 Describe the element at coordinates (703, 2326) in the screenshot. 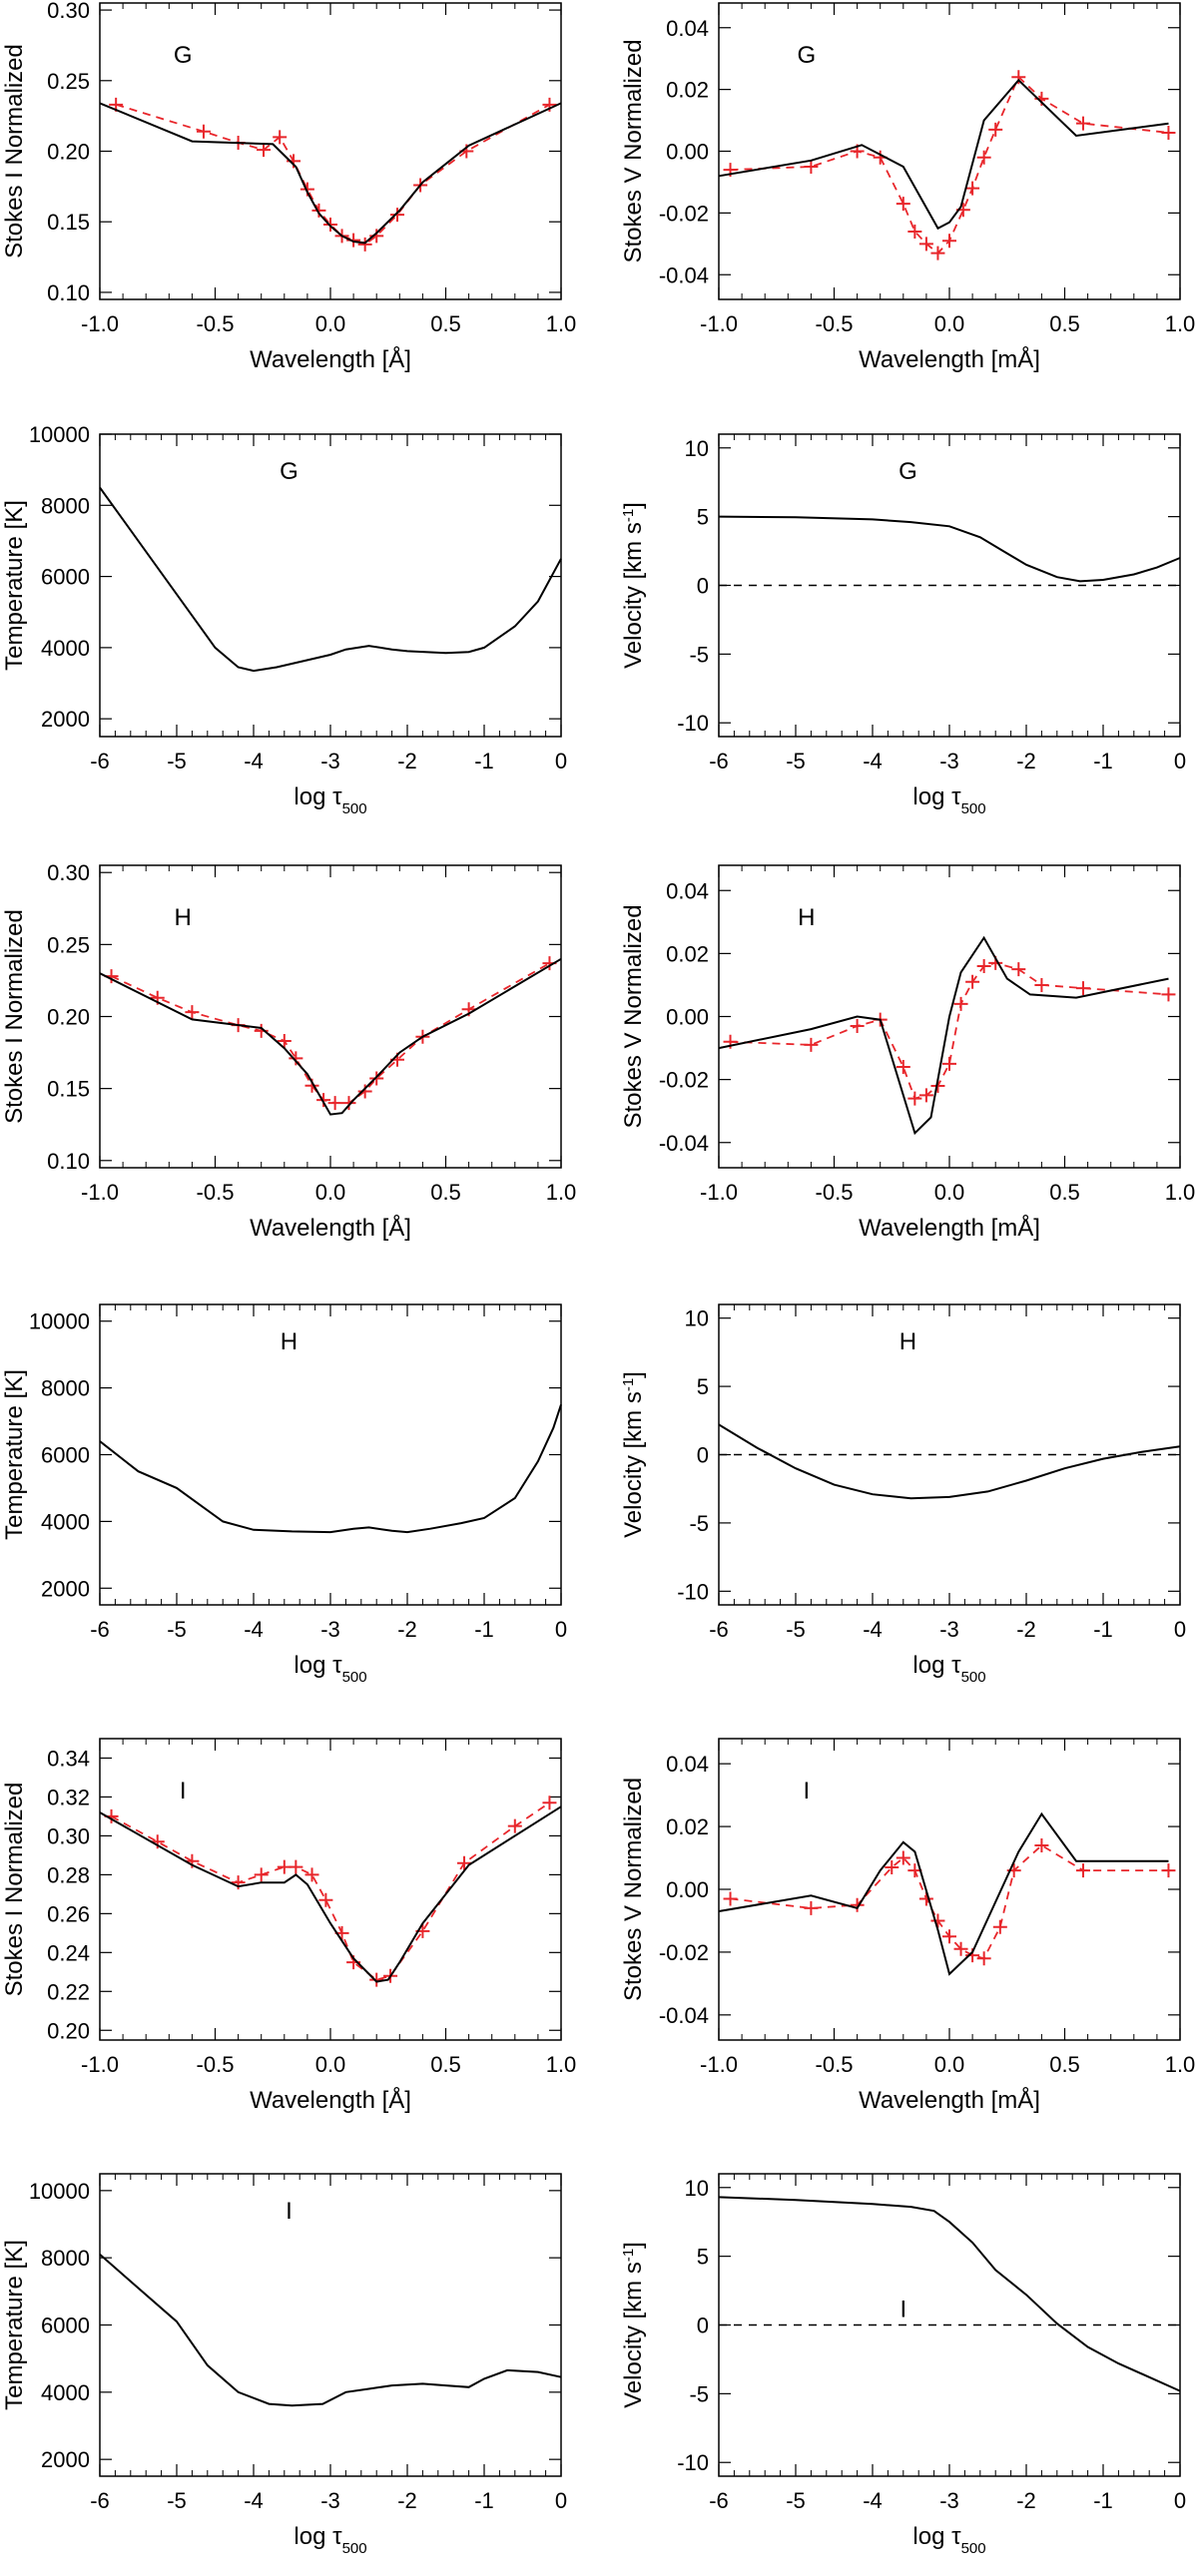

I see `y-tick-label: 0` at that location.